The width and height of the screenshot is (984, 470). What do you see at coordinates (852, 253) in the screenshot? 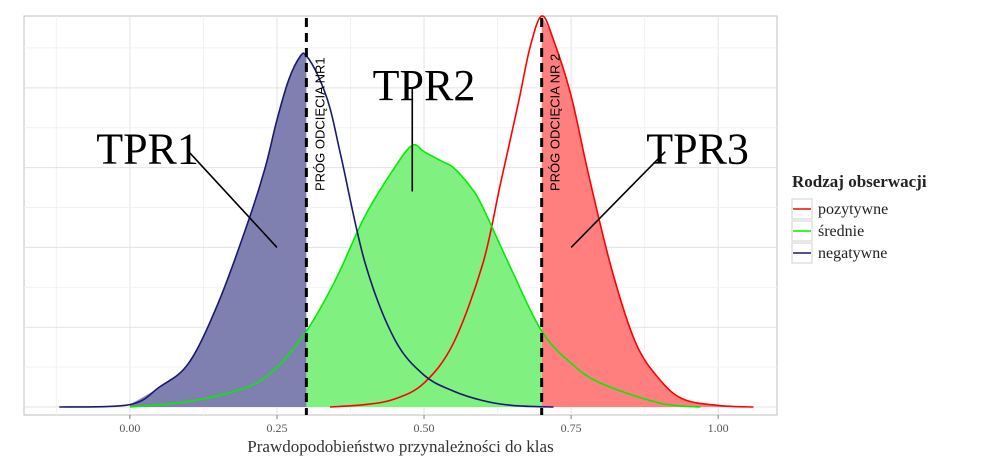
I see `legend-label-negatywne: negatywne` at bounding box center [852, 253].